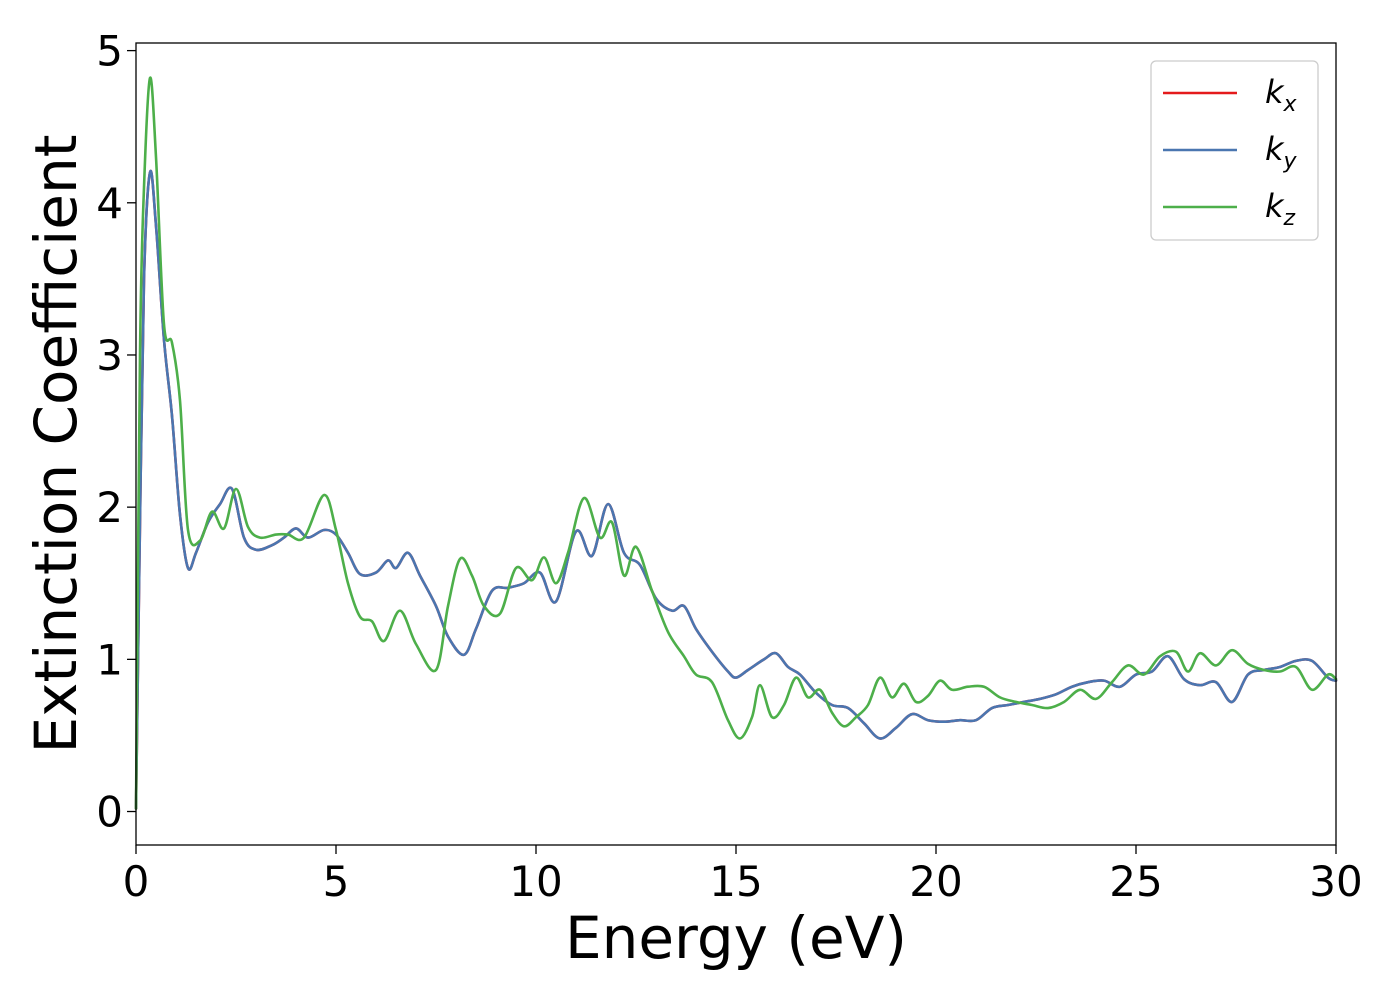  I want to click on y-tick-label: 3, so click(109, 355).